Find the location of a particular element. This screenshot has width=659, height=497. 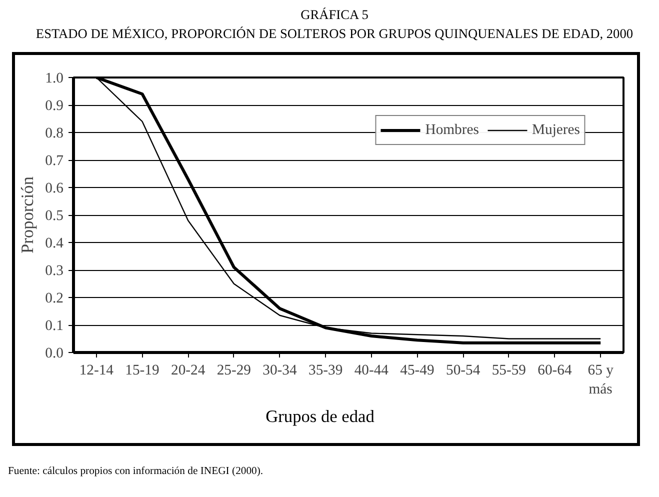

x-tick-label: 35-39 is located at coordinates (325, 370).